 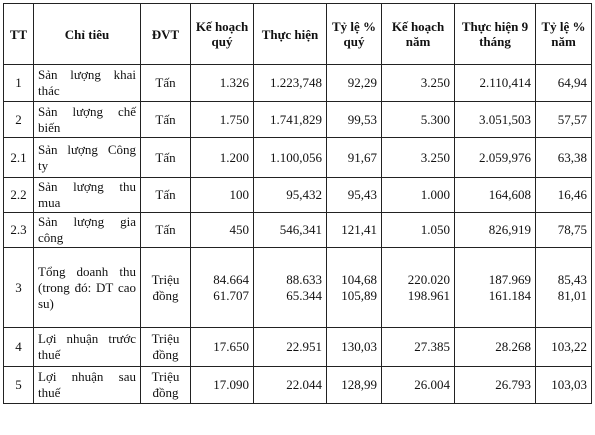 What do you see at coordinates (18, 34) in the screenshot?
I see `header-tt: TT` at bounding box center [18, 34].